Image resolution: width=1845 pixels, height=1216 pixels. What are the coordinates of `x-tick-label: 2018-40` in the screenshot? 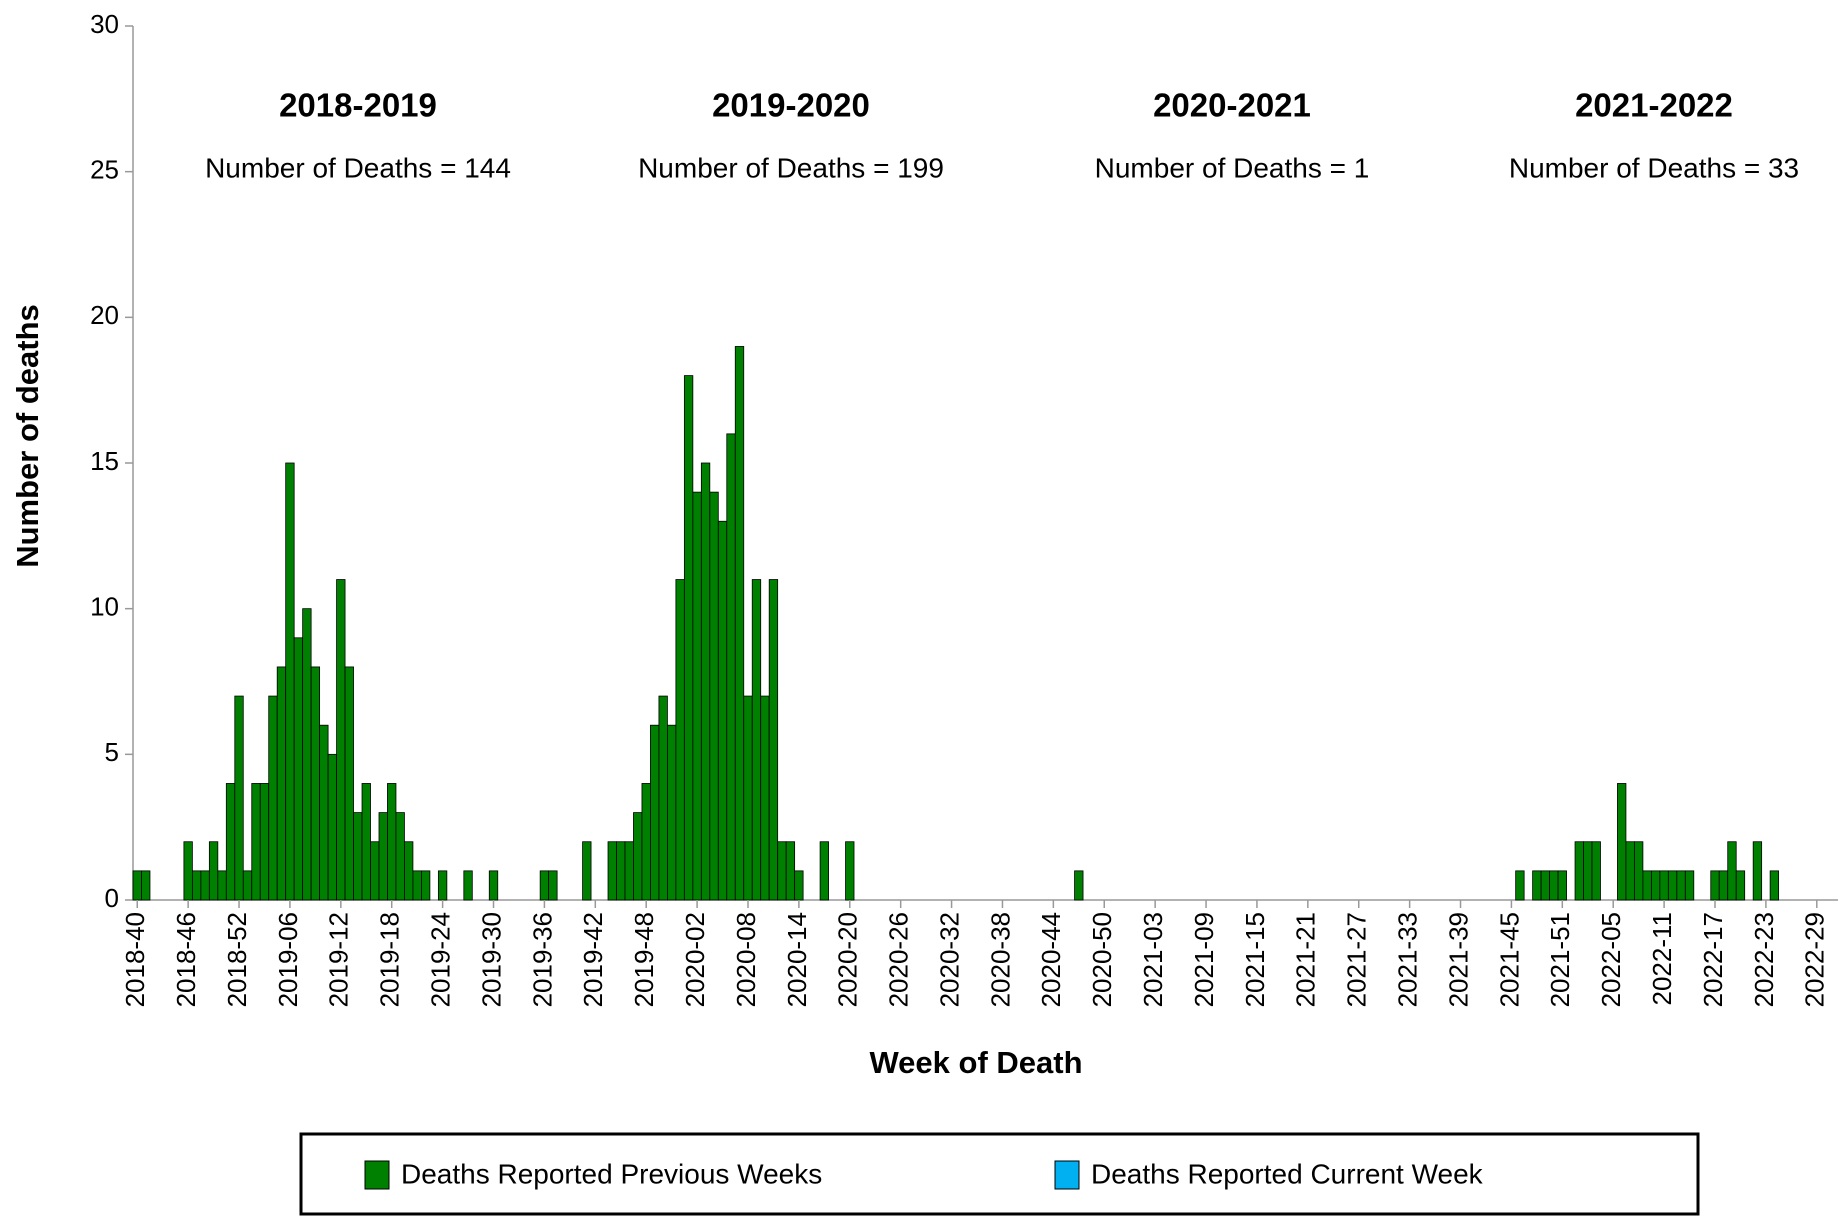 It's located at (135, 959).